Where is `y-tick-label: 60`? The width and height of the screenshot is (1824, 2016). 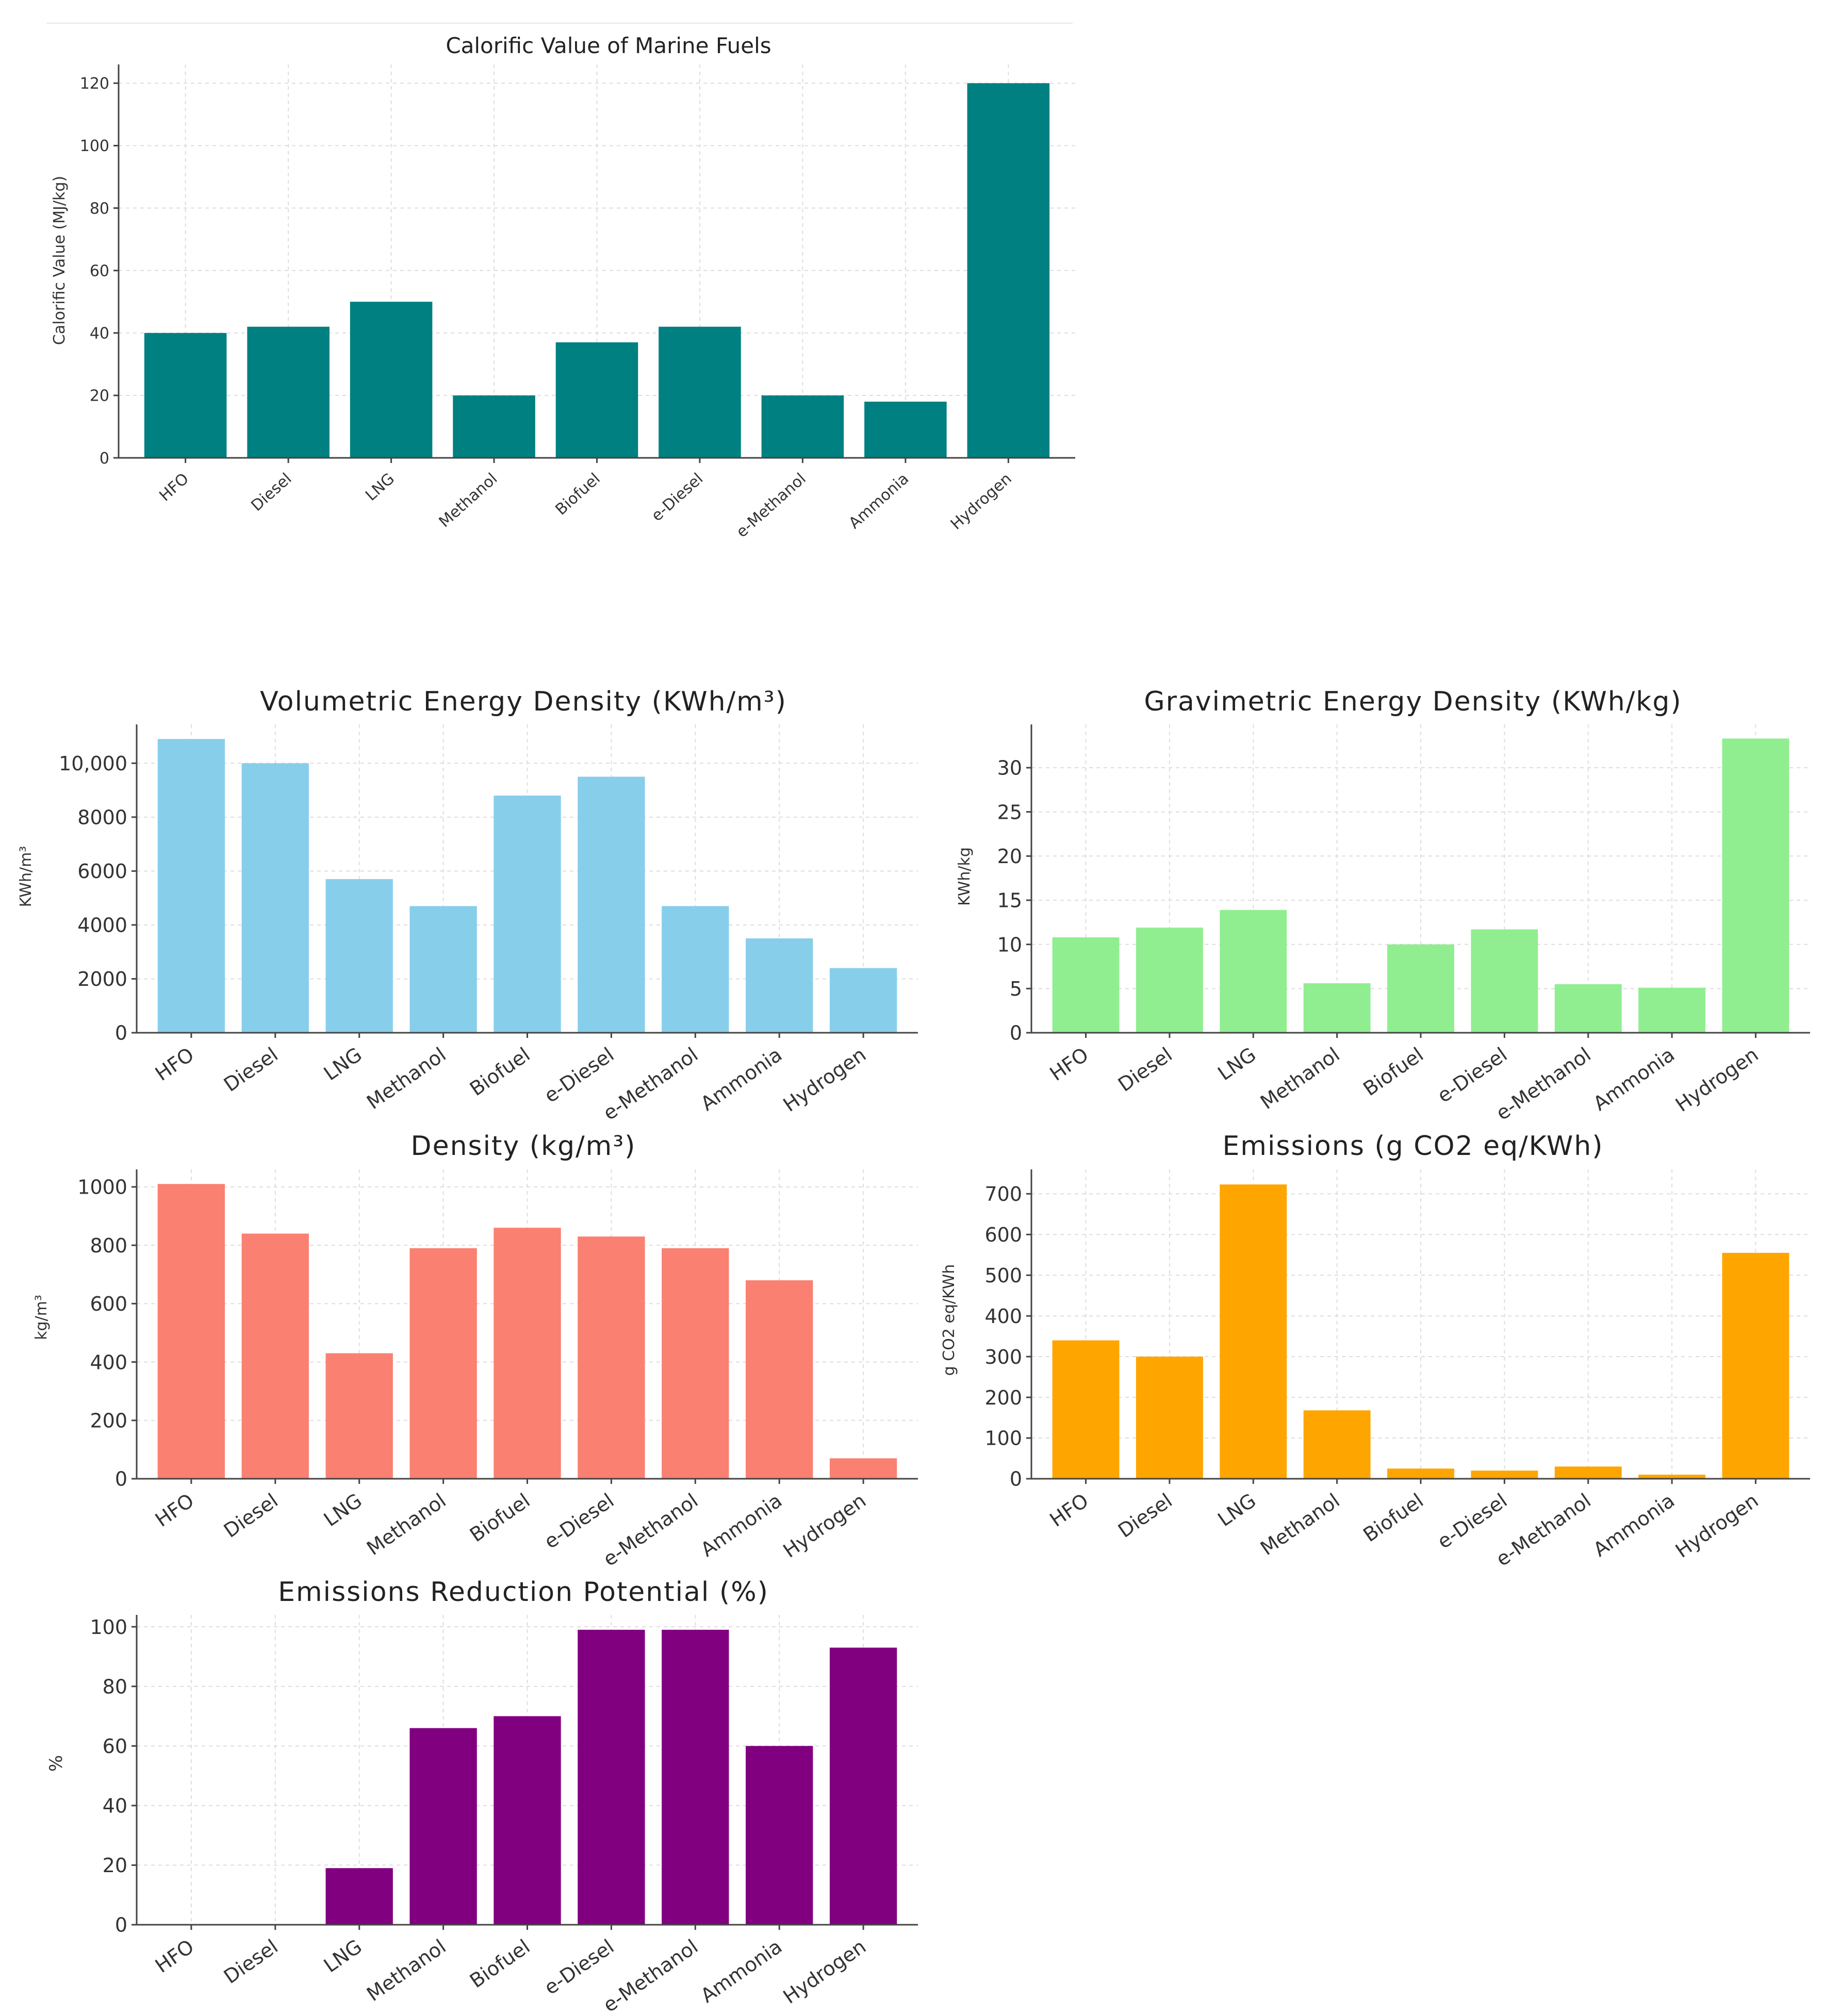
y-tick-label: 60 is located at coordinates (99, 271).